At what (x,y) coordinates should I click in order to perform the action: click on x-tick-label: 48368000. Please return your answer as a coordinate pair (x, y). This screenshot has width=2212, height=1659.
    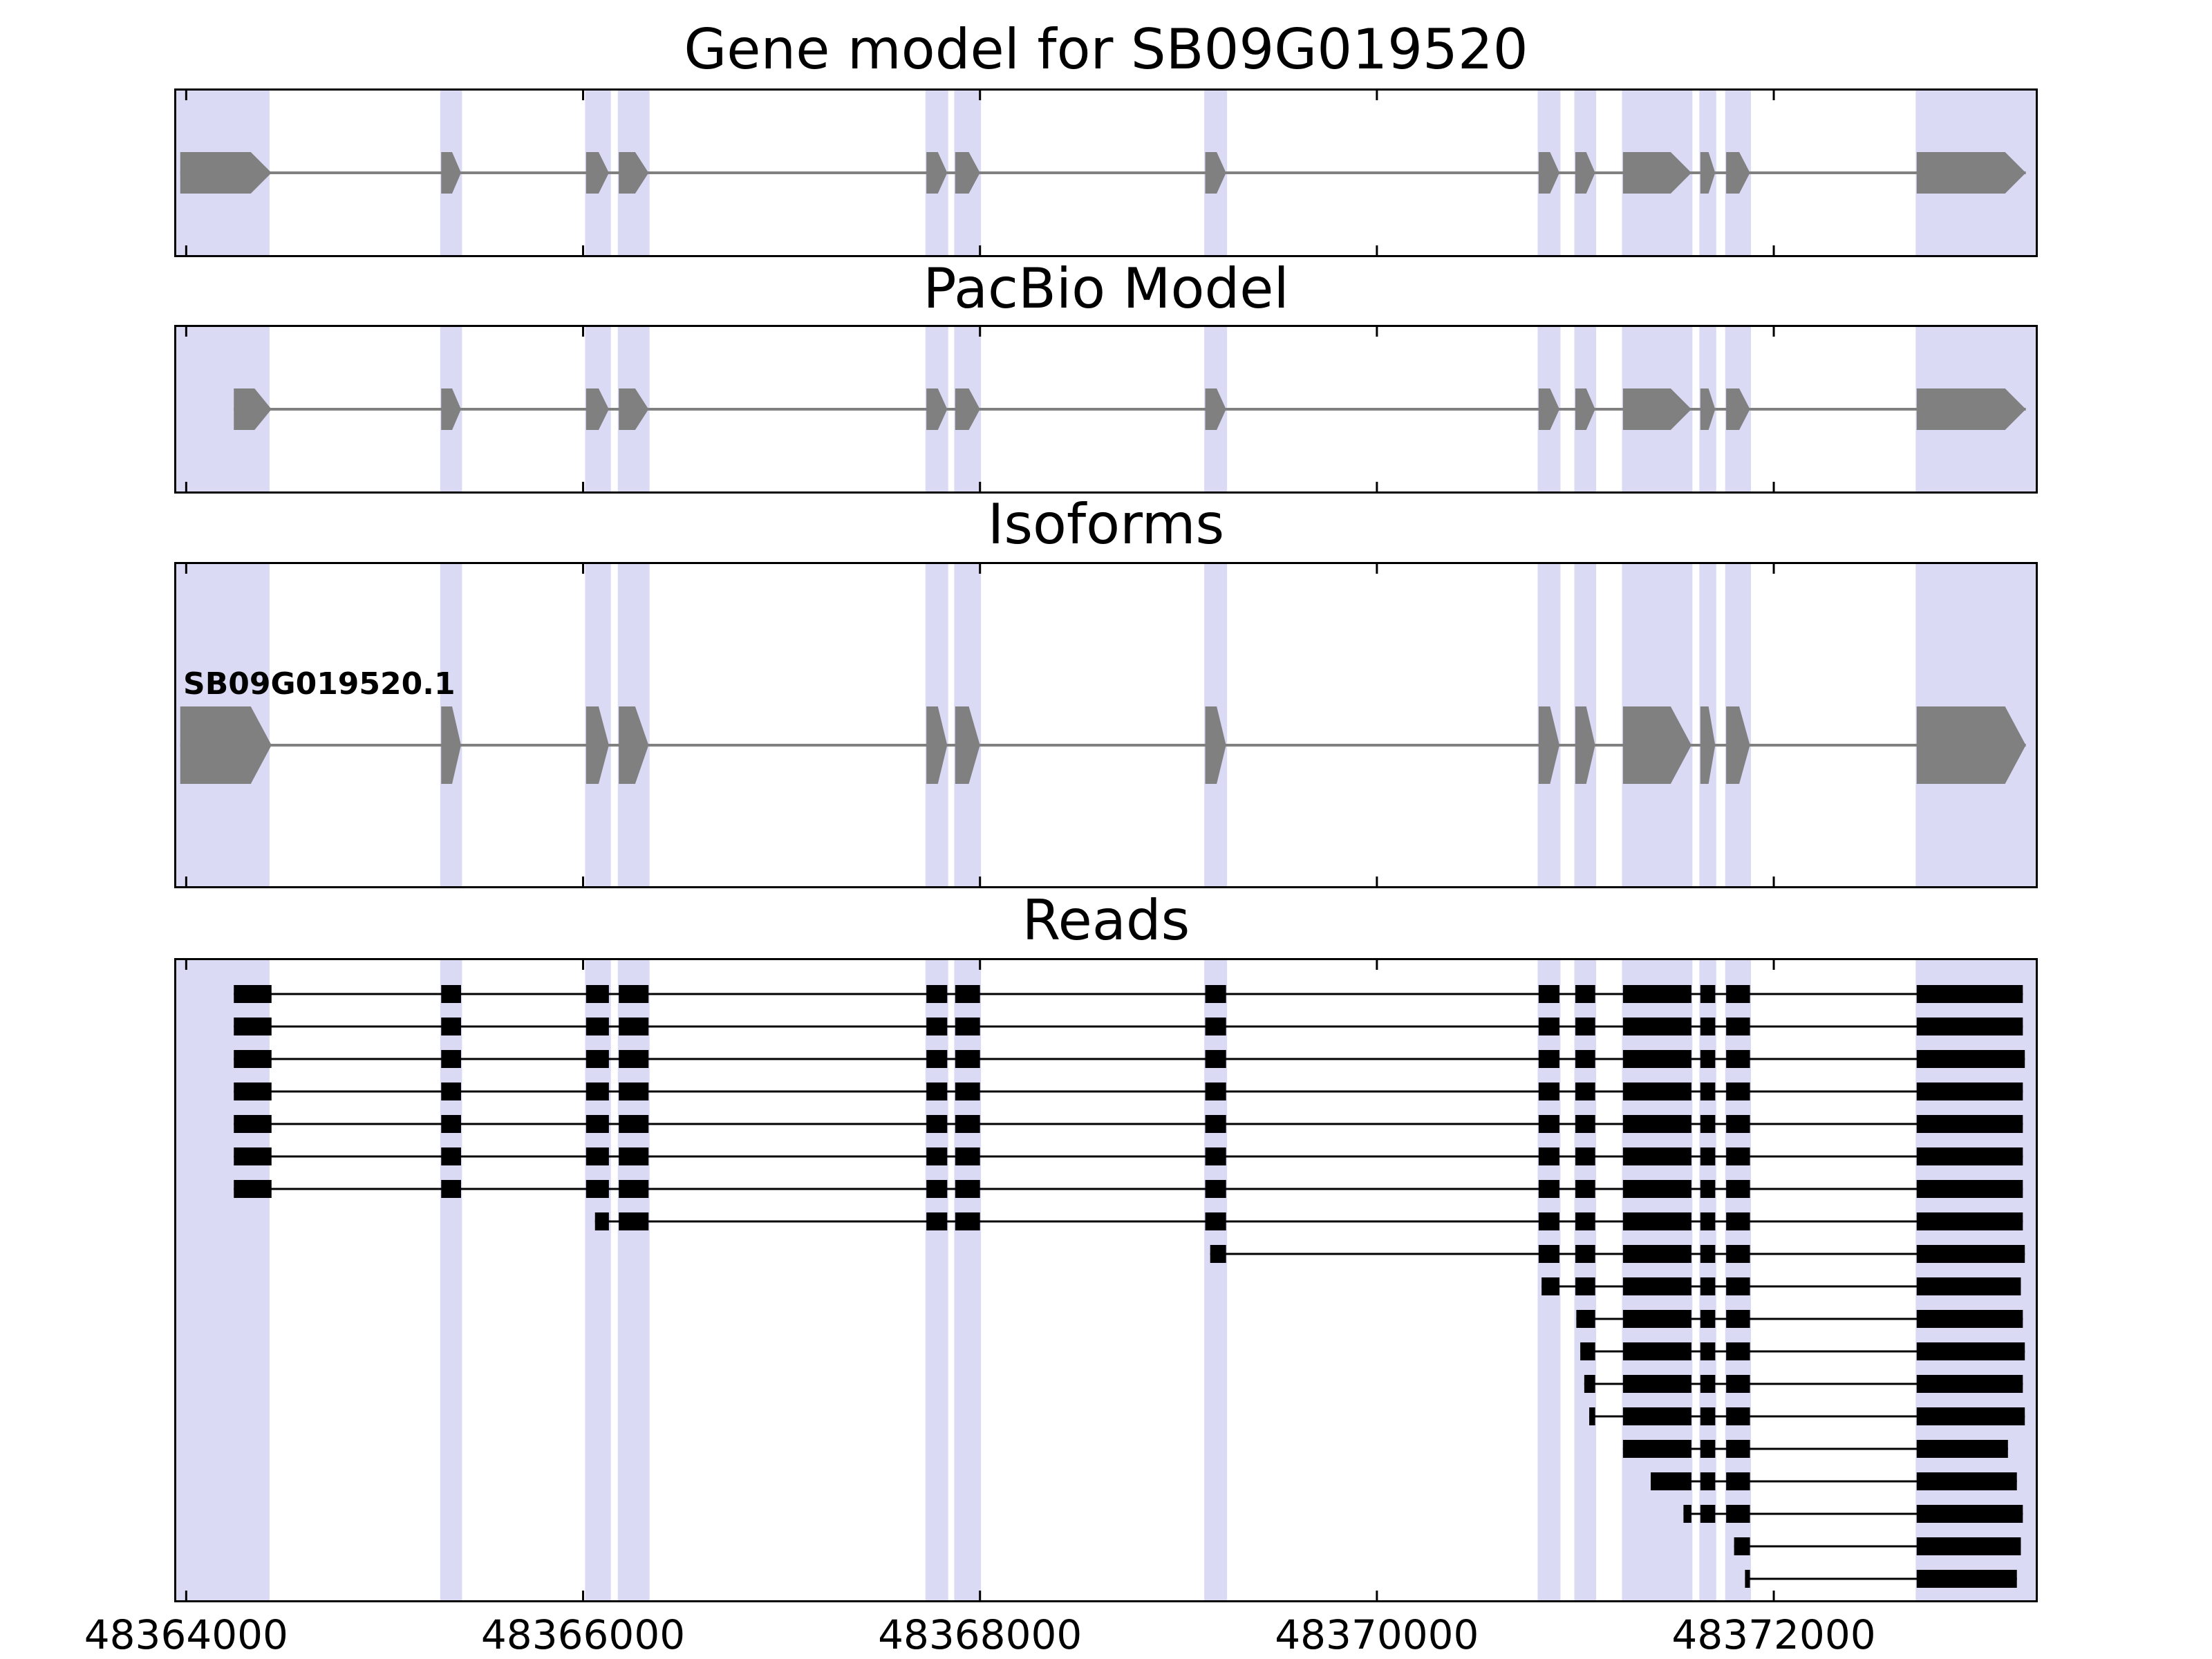
    Looking at the image, I should click on (980, 1634).